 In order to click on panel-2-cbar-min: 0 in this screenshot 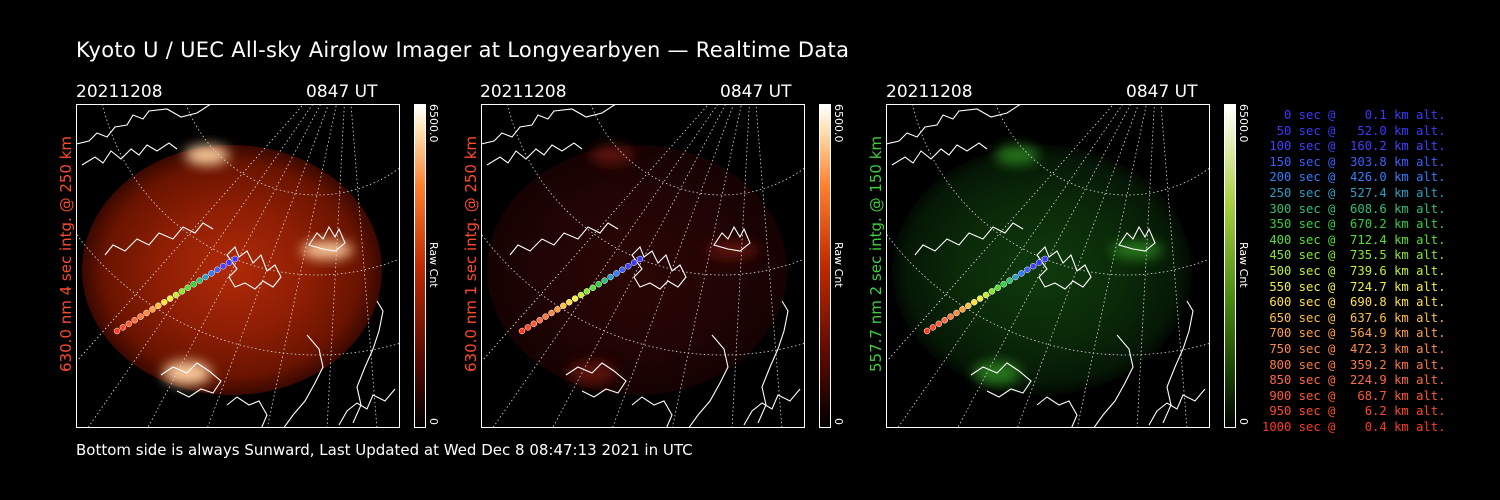, I will do `click(838, 421)`.